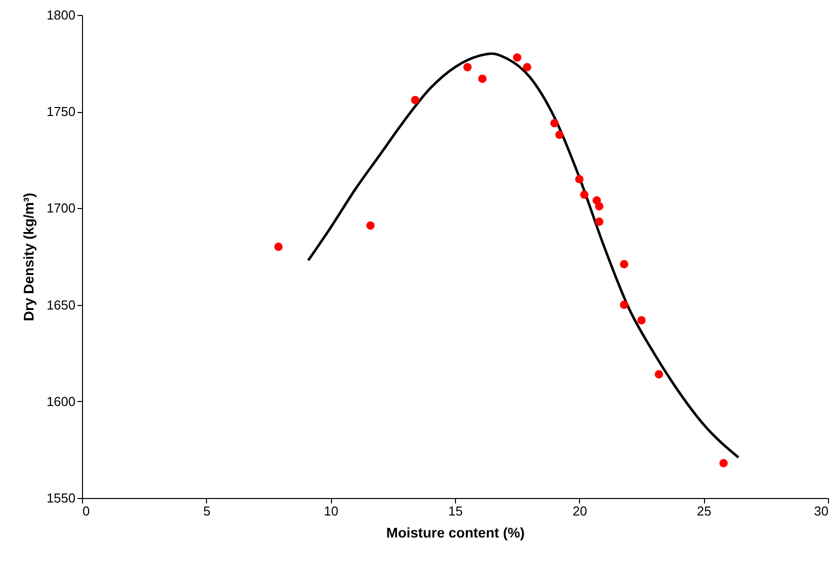 This screenshot has width=832, height=561. Describe the element at coordinates (455, 532) in the screenshot. I see `x-axis-title: Moisture content (%)` at that location.